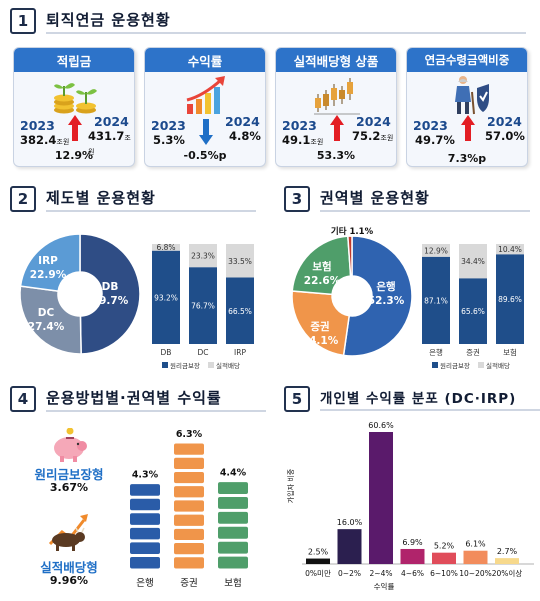 This screenshot has width=540, height=601. I want to click on bar-value-label: 2.7%, so click(507, 551).